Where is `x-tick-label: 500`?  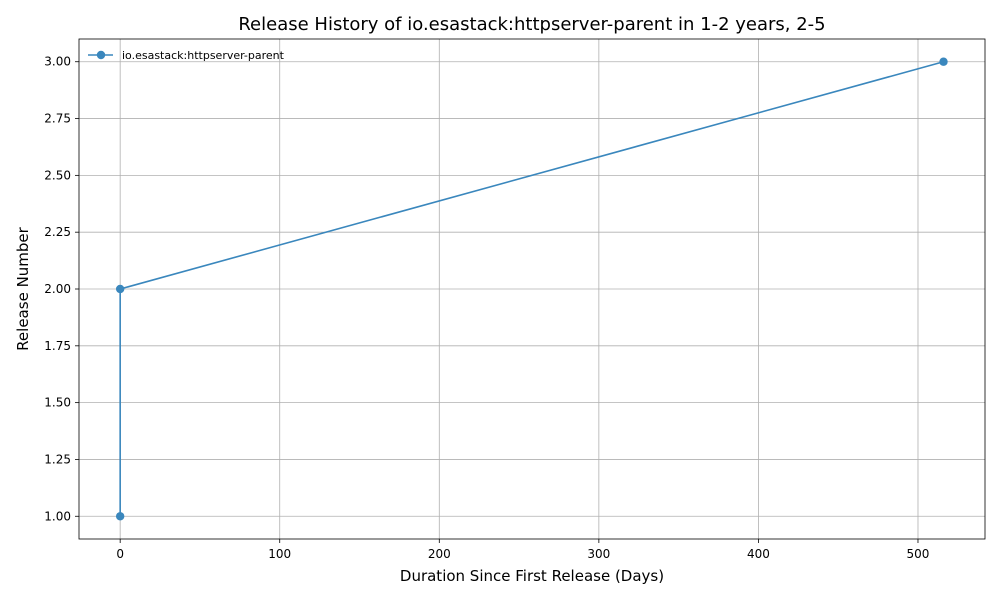
x-tick-label: 500 is located at coordinates (918, 554).